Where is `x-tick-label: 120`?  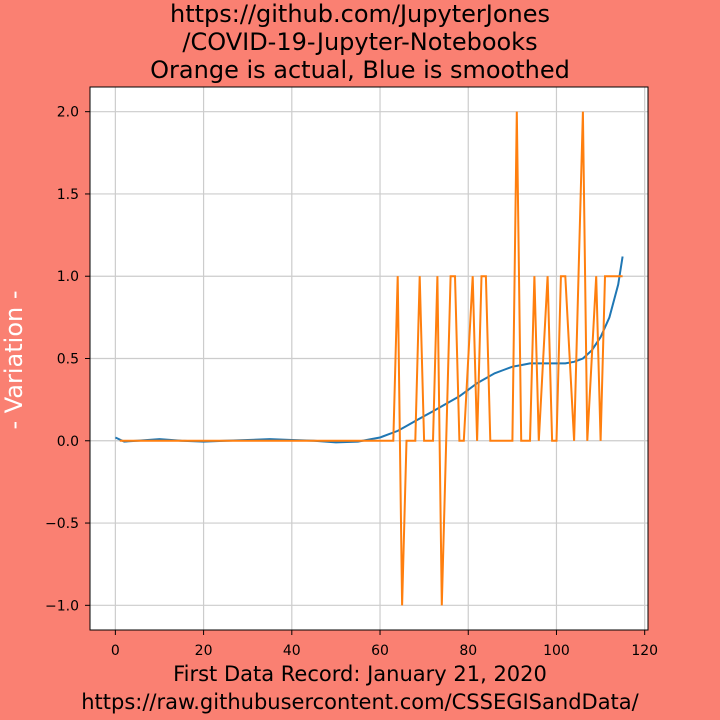
x-tick-label: 120 is located at coordinates (644, 651).